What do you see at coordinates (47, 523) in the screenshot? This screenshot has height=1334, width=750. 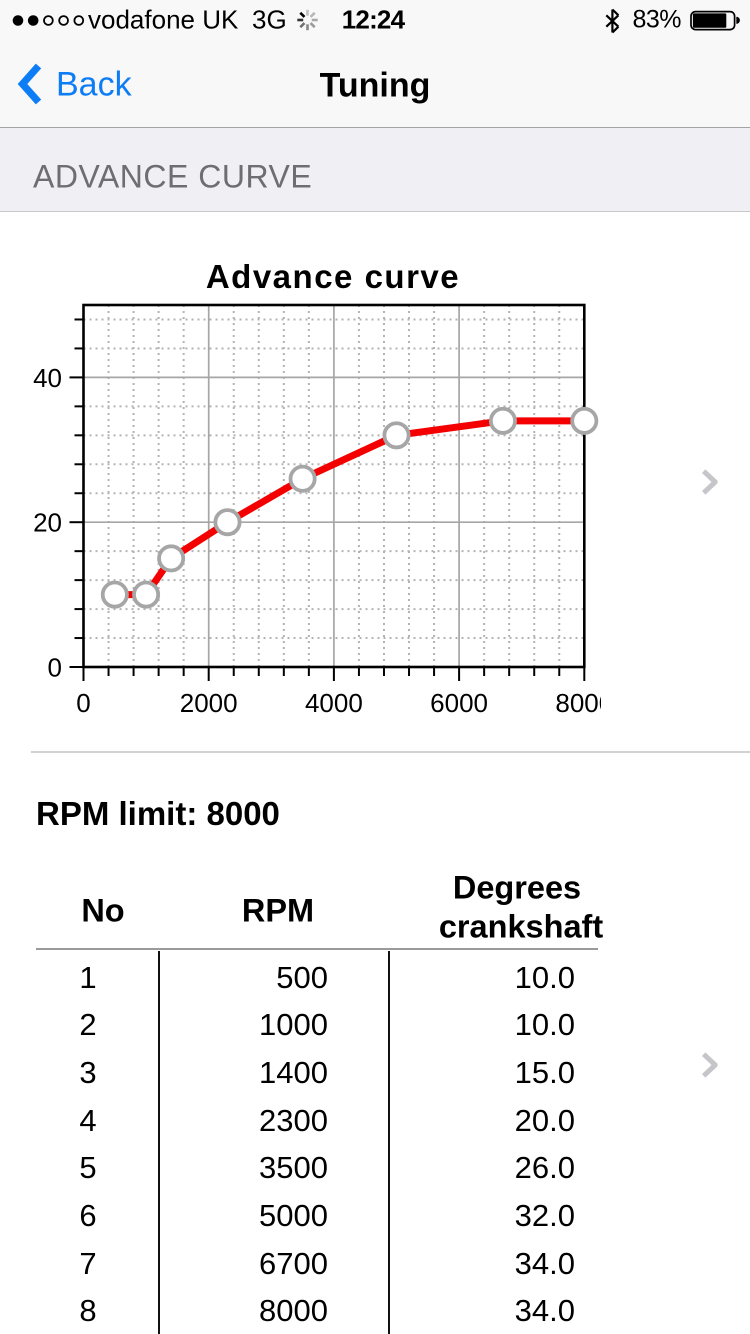 I see `svg-text: 20` at bounding box center [47, 523].